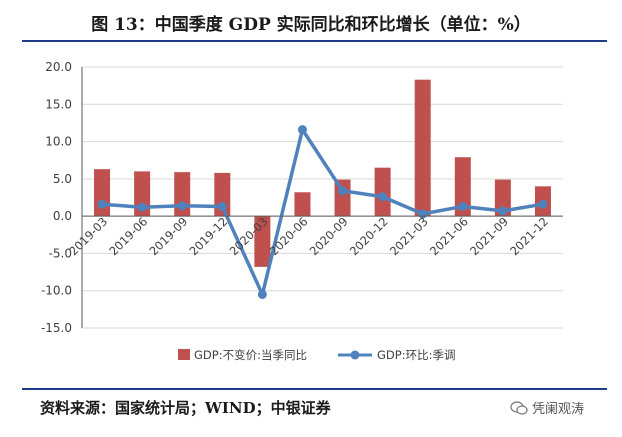 This screenshot has height=437, width=622. Describe the element at coordinates (88, 236) in the screenshot. I see `x-tick-label: 2019-03` at that location.